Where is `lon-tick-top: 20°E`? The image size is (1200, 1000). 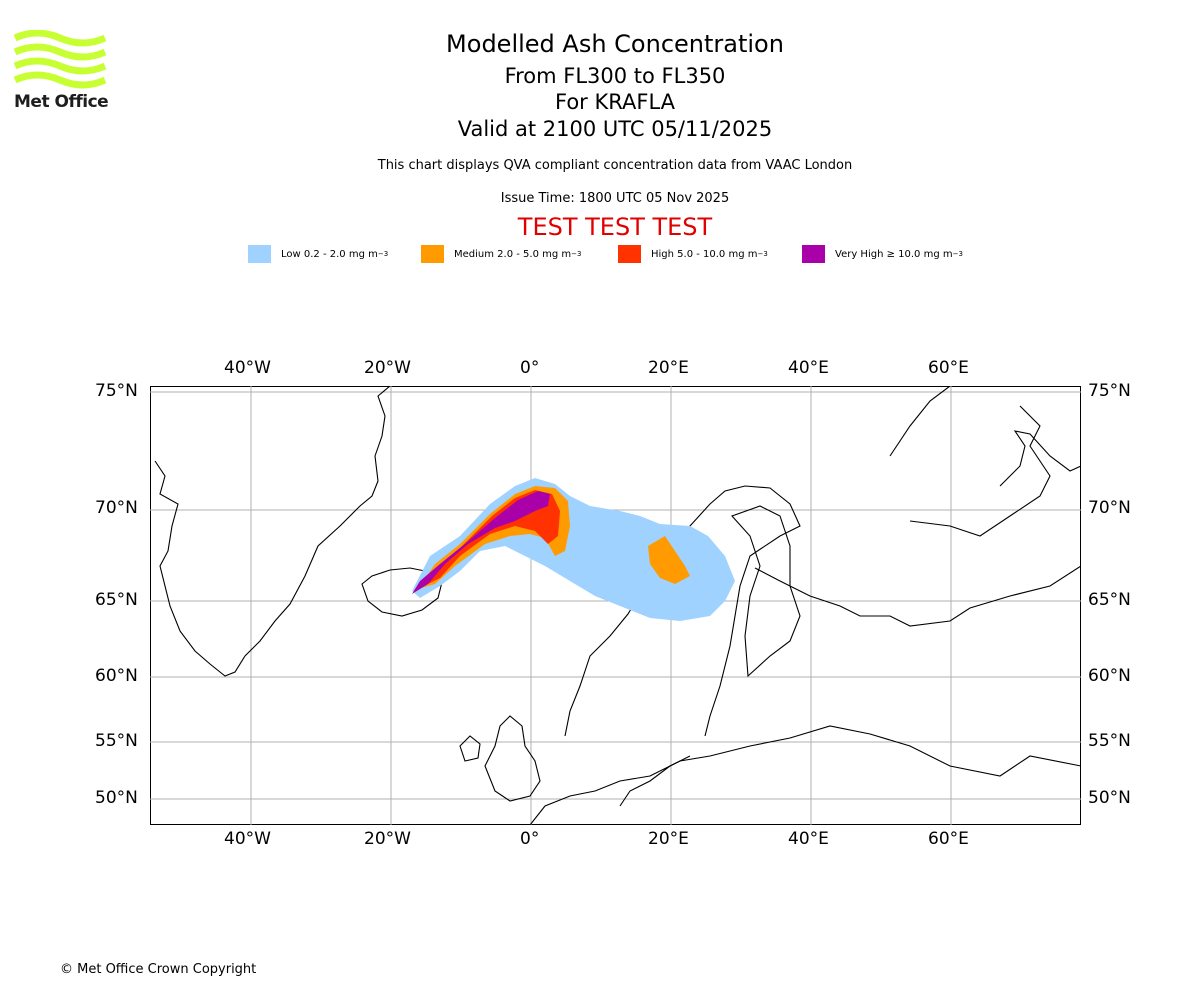 lon-tick-top: 20°E is located at coordinates (668, 368).